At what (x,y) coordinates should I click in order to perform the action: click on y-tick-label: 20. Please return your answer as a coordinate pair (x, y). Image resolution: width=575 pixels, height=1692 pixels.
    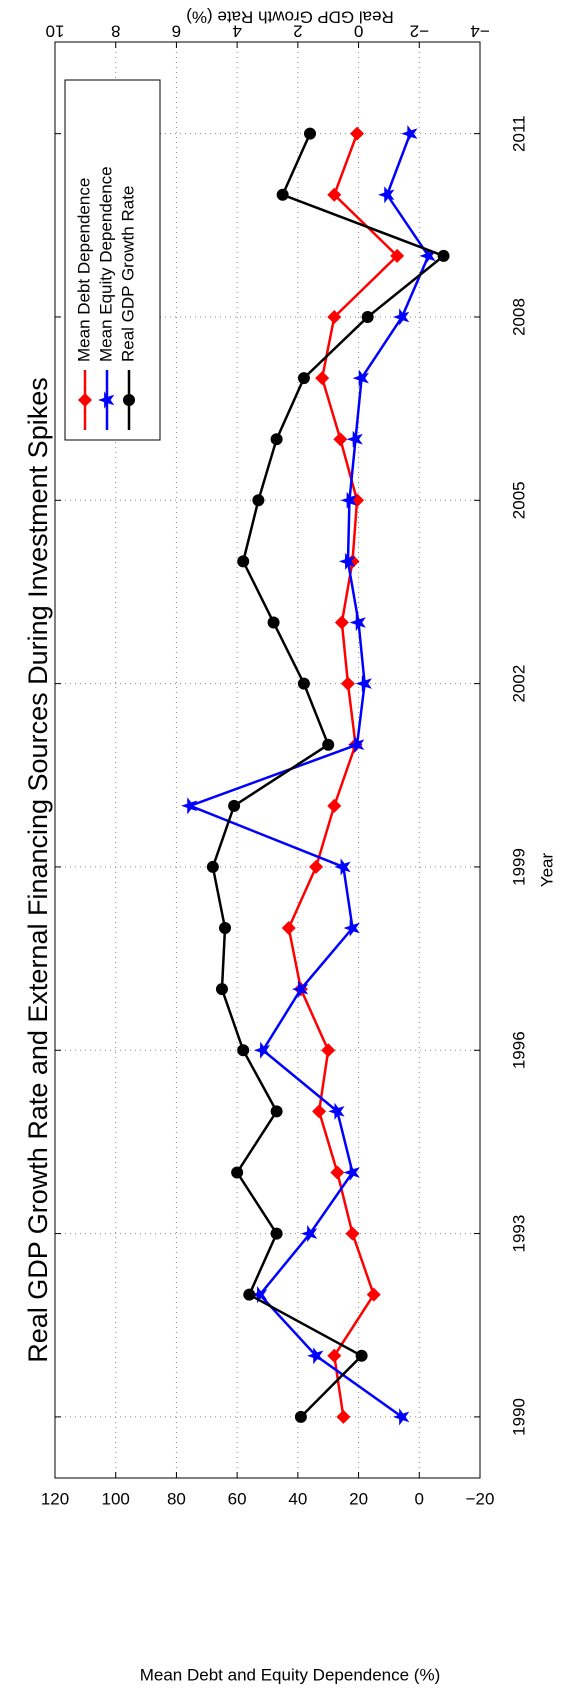
    Looking at the image, I should click on (358, 1498).